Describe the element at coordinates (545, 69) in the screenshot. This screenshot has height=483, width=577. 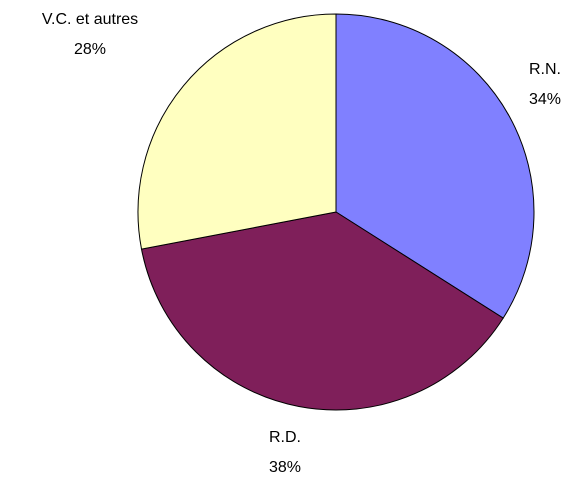
I see `slice-label: R.N.` at that location.